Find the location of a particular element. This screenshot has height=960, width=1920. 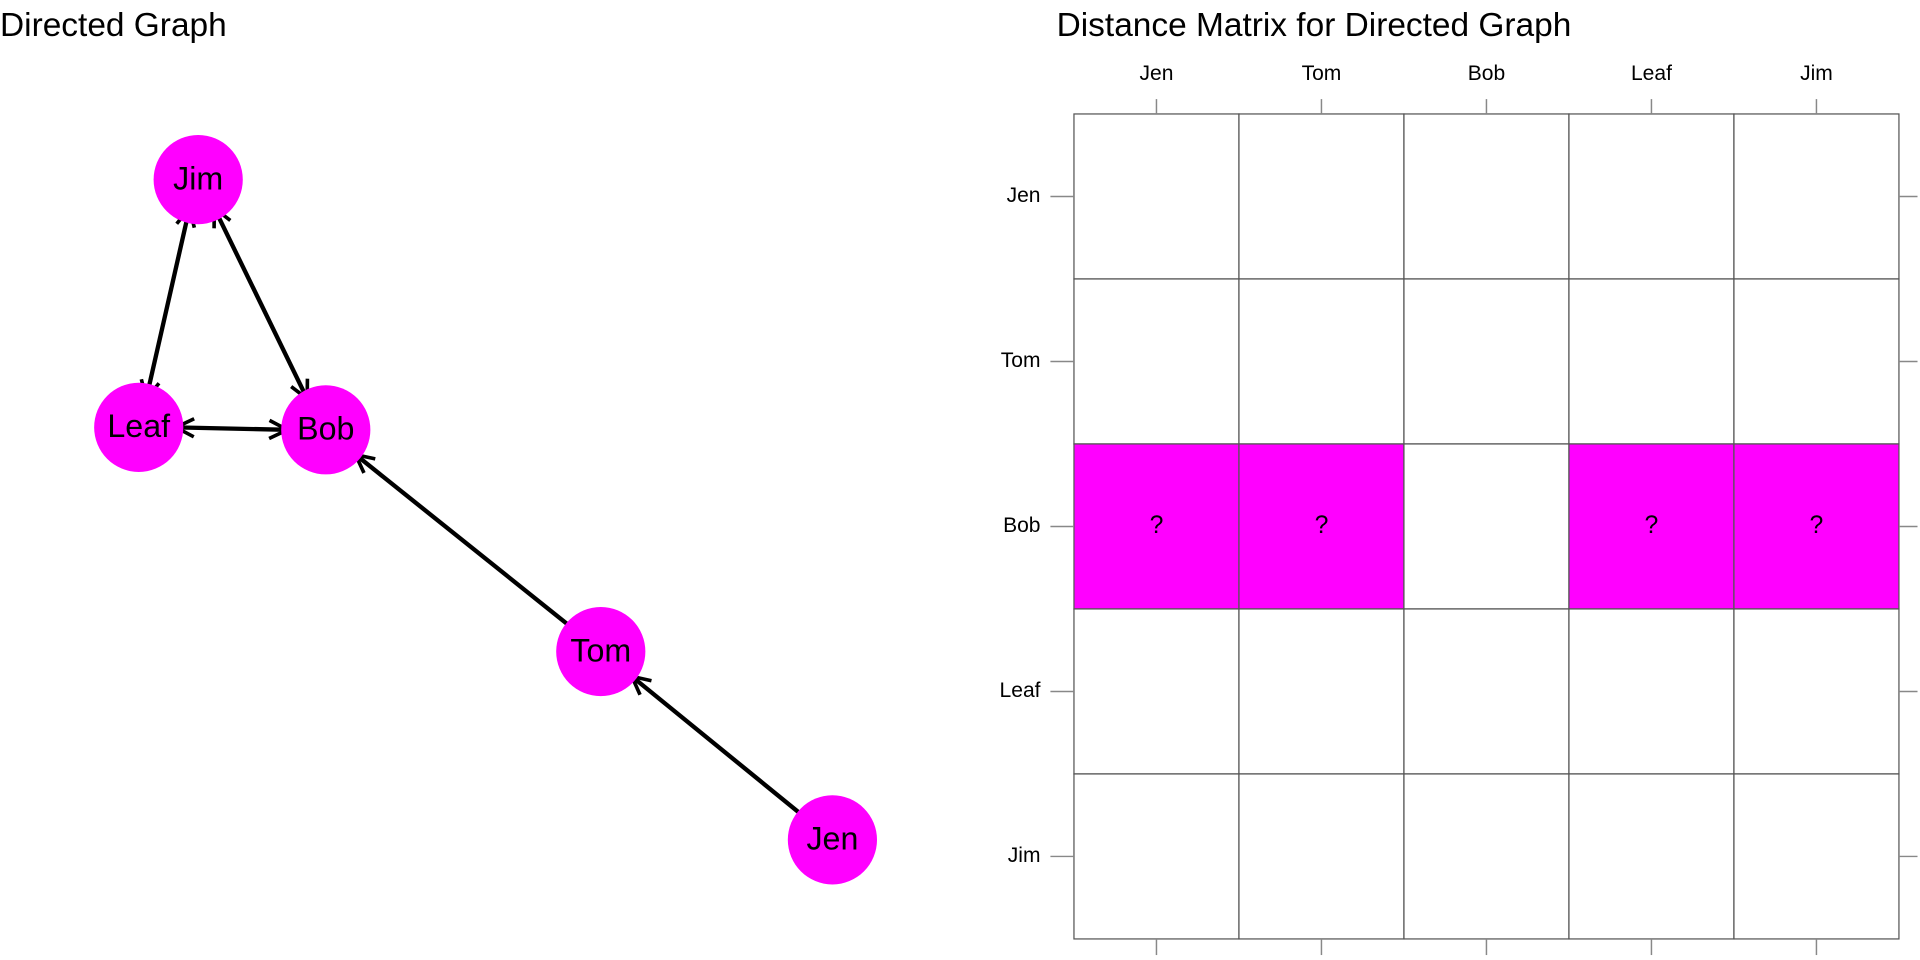

row-label: Tom is located at coordinates (1021, 360).